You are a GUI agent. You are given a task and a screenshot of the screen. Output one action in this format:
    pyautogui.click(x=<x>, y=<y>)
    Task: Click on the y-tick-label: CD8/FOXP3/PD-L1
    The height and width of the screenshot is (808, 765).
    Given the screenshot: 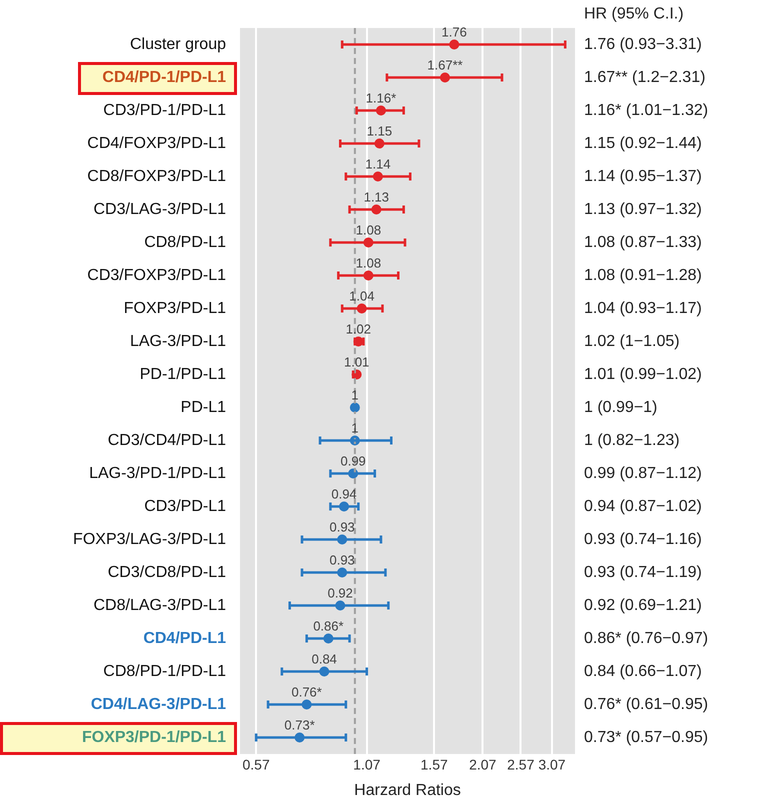 What is the action you would take?
    pyautogui.click(x=156, y=176)
    